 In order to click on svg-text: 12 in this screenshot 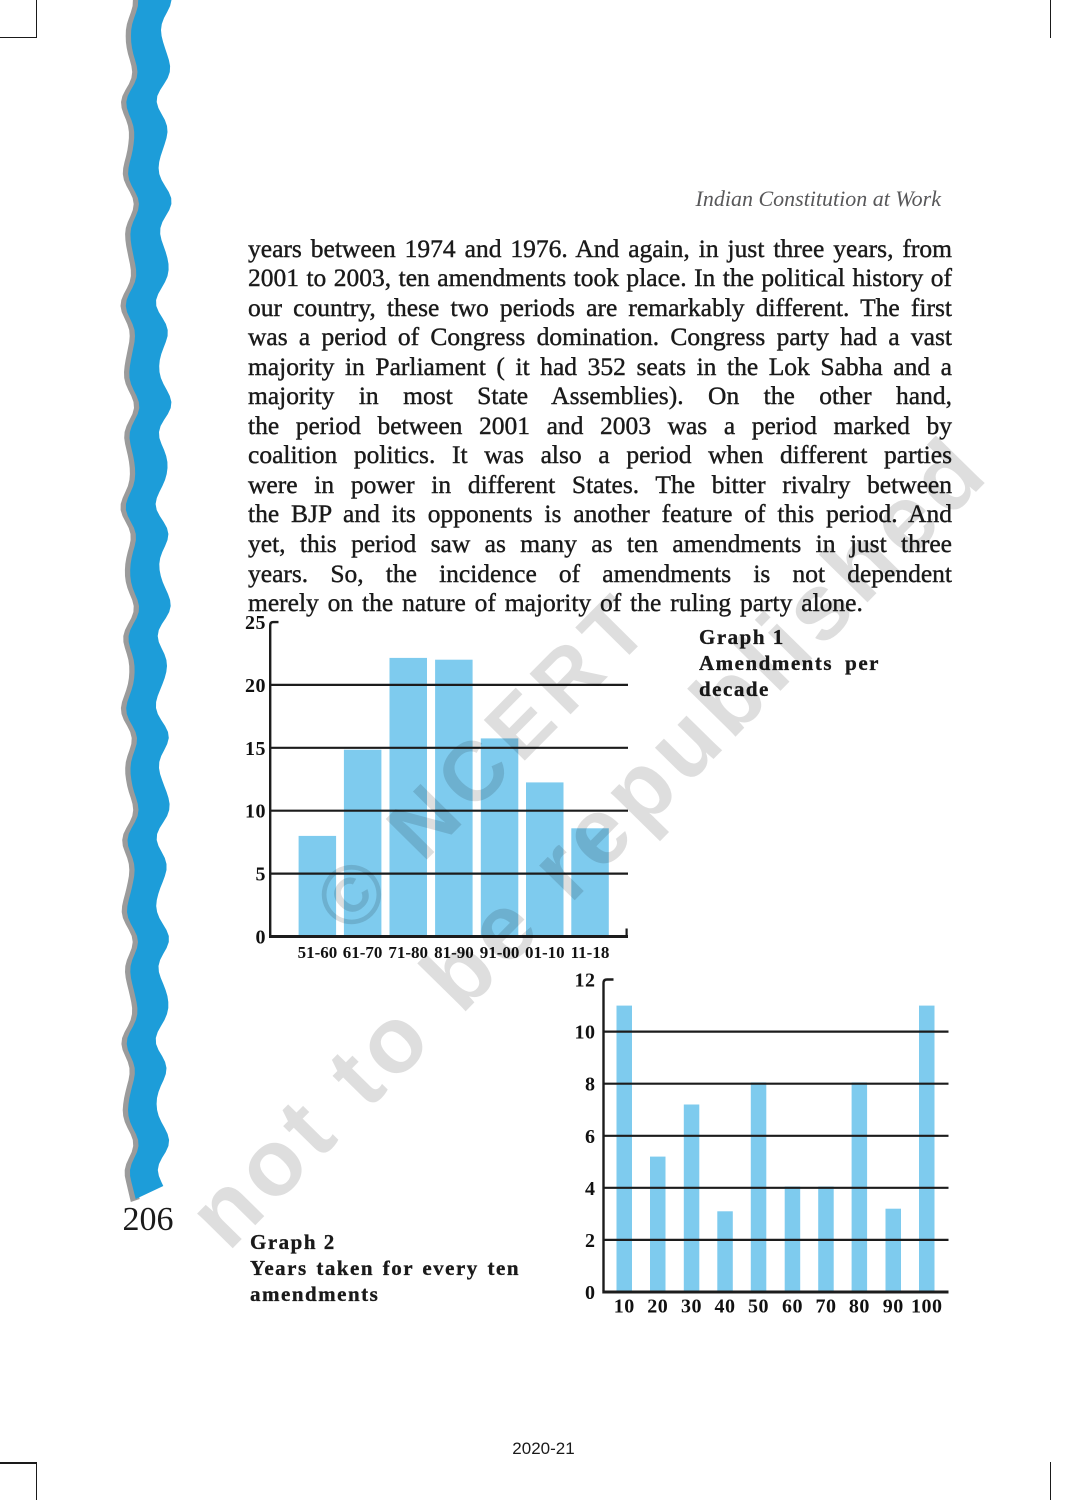, I will do `click(585, 981)`.